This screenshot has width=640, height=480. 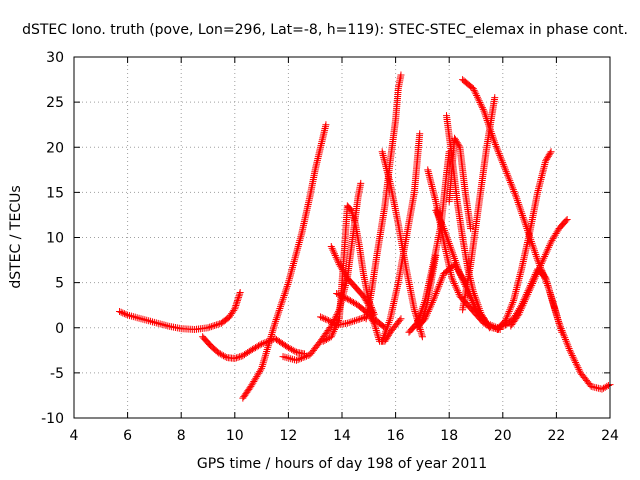 I want to click on y-axis-label: dSTEC / TECUs, so click(x=16, y=236).